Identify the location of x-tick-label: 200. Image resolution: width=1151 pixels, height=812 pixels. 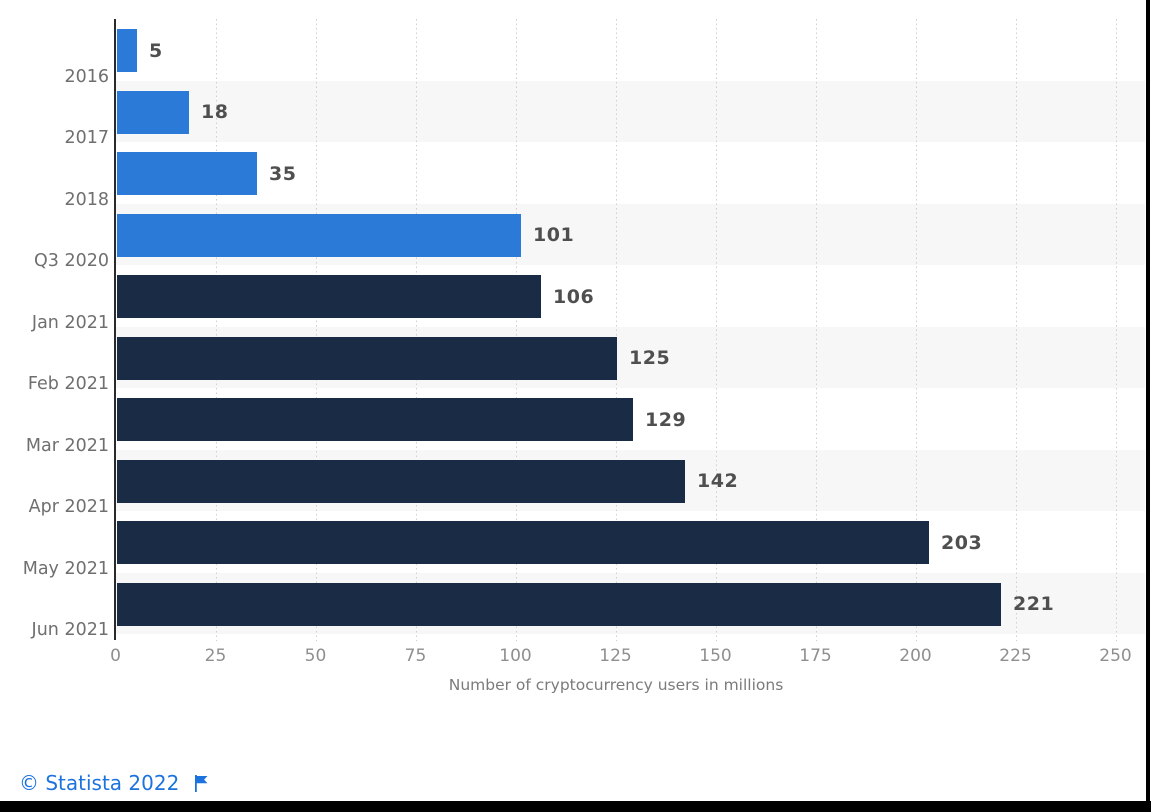
(915, 656).